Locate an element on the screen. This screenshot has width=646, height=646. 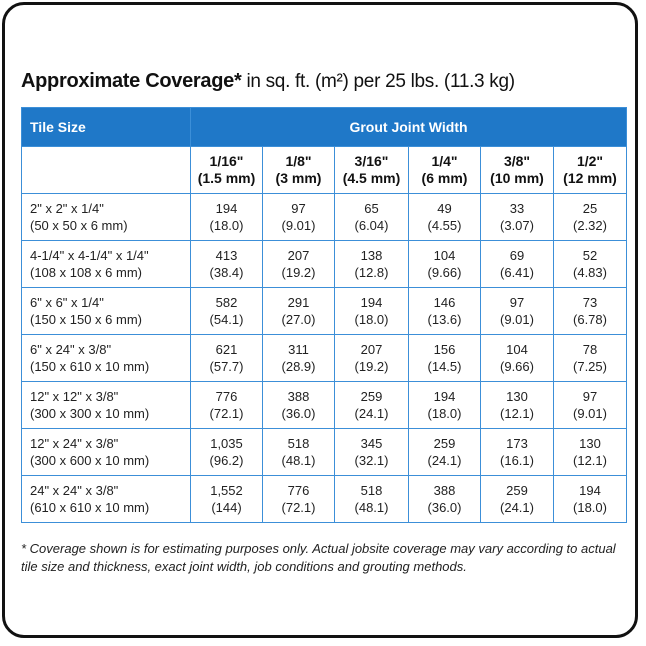
cell-line: (4.5 mm) is located at coordinates (371, 178).